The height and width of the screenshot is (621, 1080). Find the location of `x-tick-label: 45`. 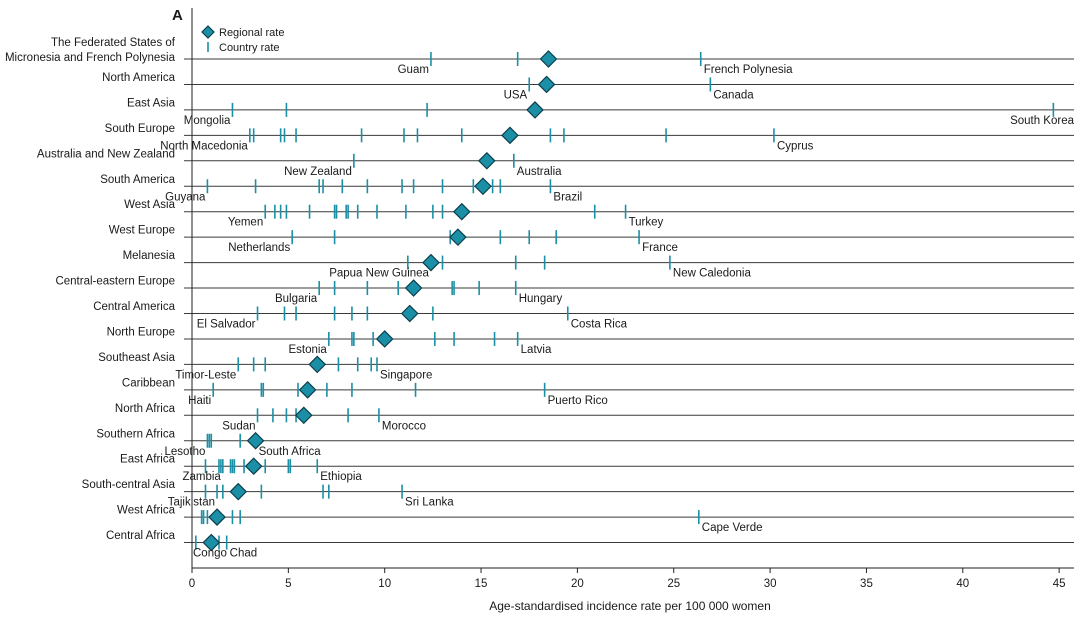

x-tick-label: 45 is located at coordinates (1059, 584).